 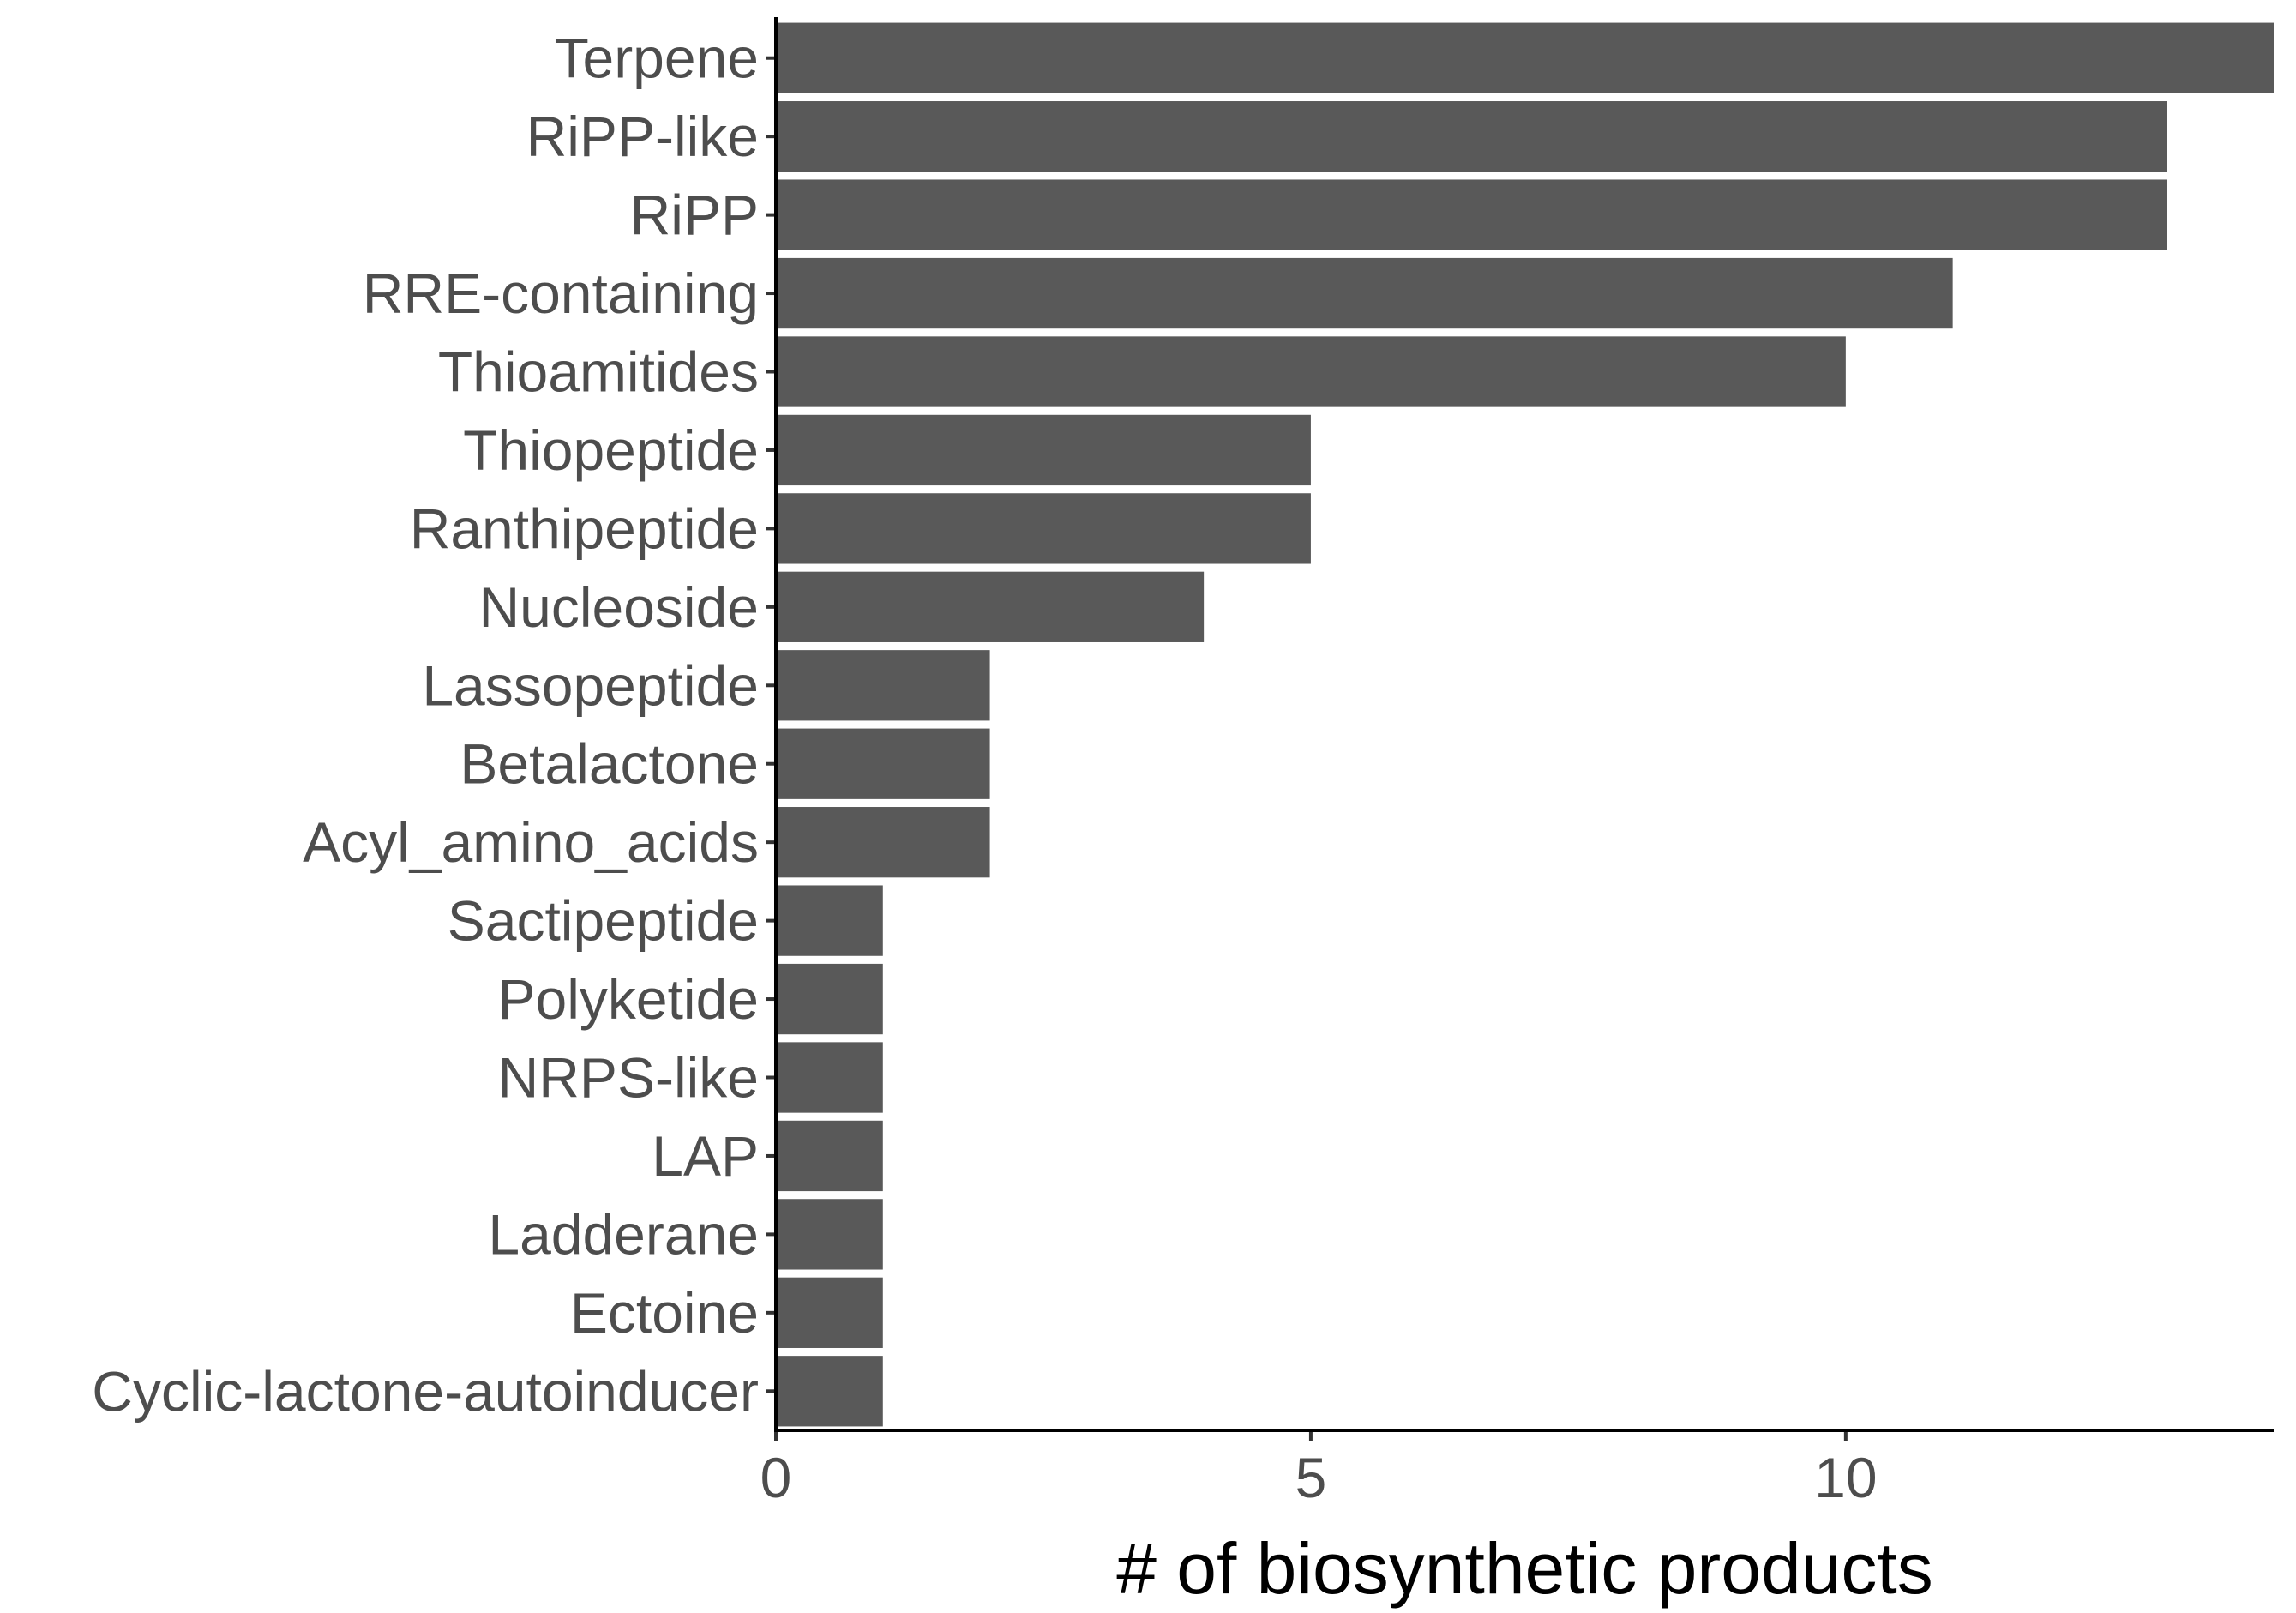 What do you see at coordinates (618, 607) in the screenshot?
I see `y-tick-label-7: Nucleoside` at bounding box center [618, 607].